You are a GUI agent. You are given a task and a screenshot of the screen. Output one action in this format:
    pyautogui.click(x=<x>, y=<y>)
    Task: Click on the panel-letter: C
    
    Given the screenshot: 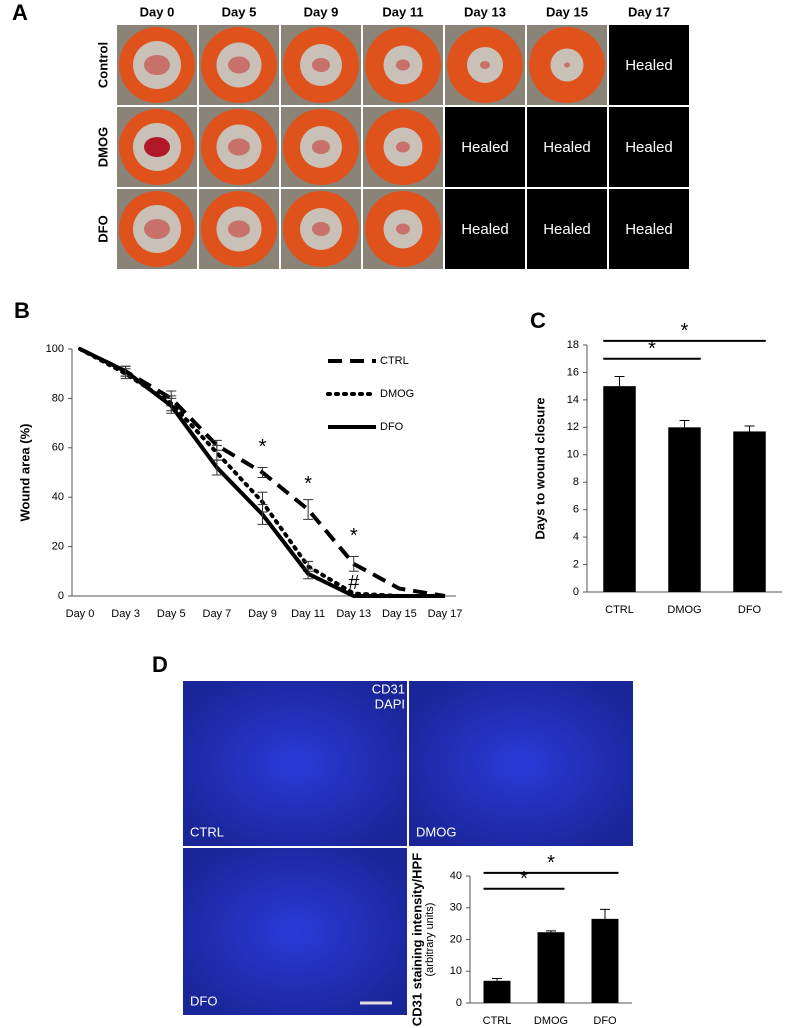 What is the action you would take?
    pyautogui.click(x=538, y=320)
    